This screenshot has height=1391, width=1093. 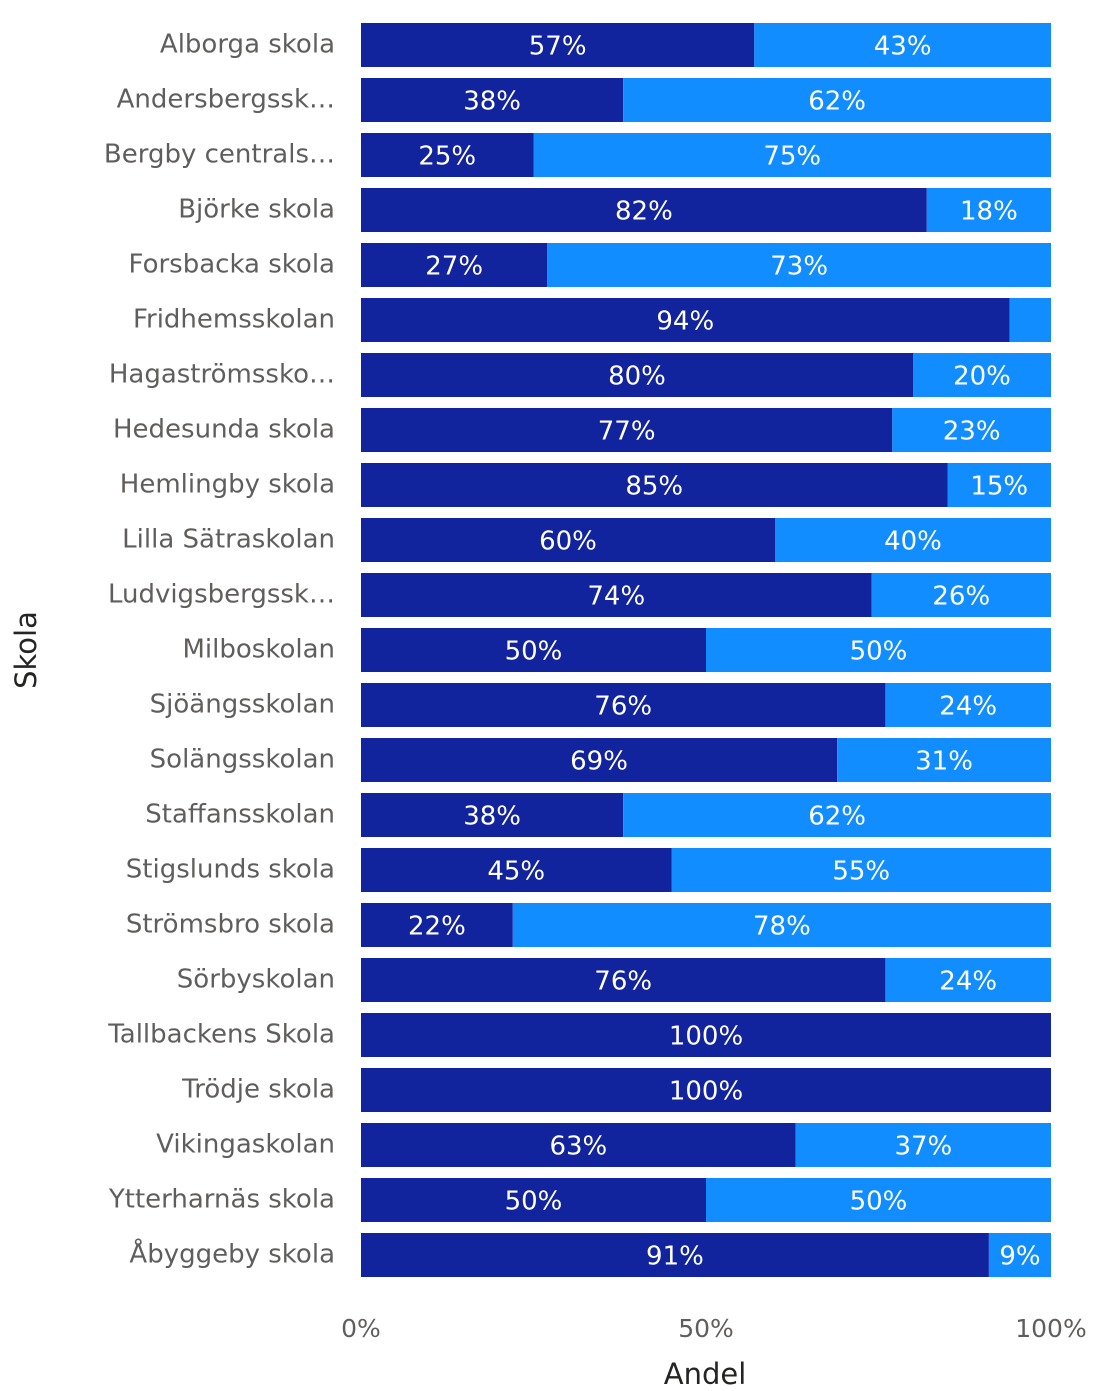 What do you see at coordinates (230, 870) in the screenshot?
I see `y-tick-label: Stigslunds skola` at bounding box center [230, 870].